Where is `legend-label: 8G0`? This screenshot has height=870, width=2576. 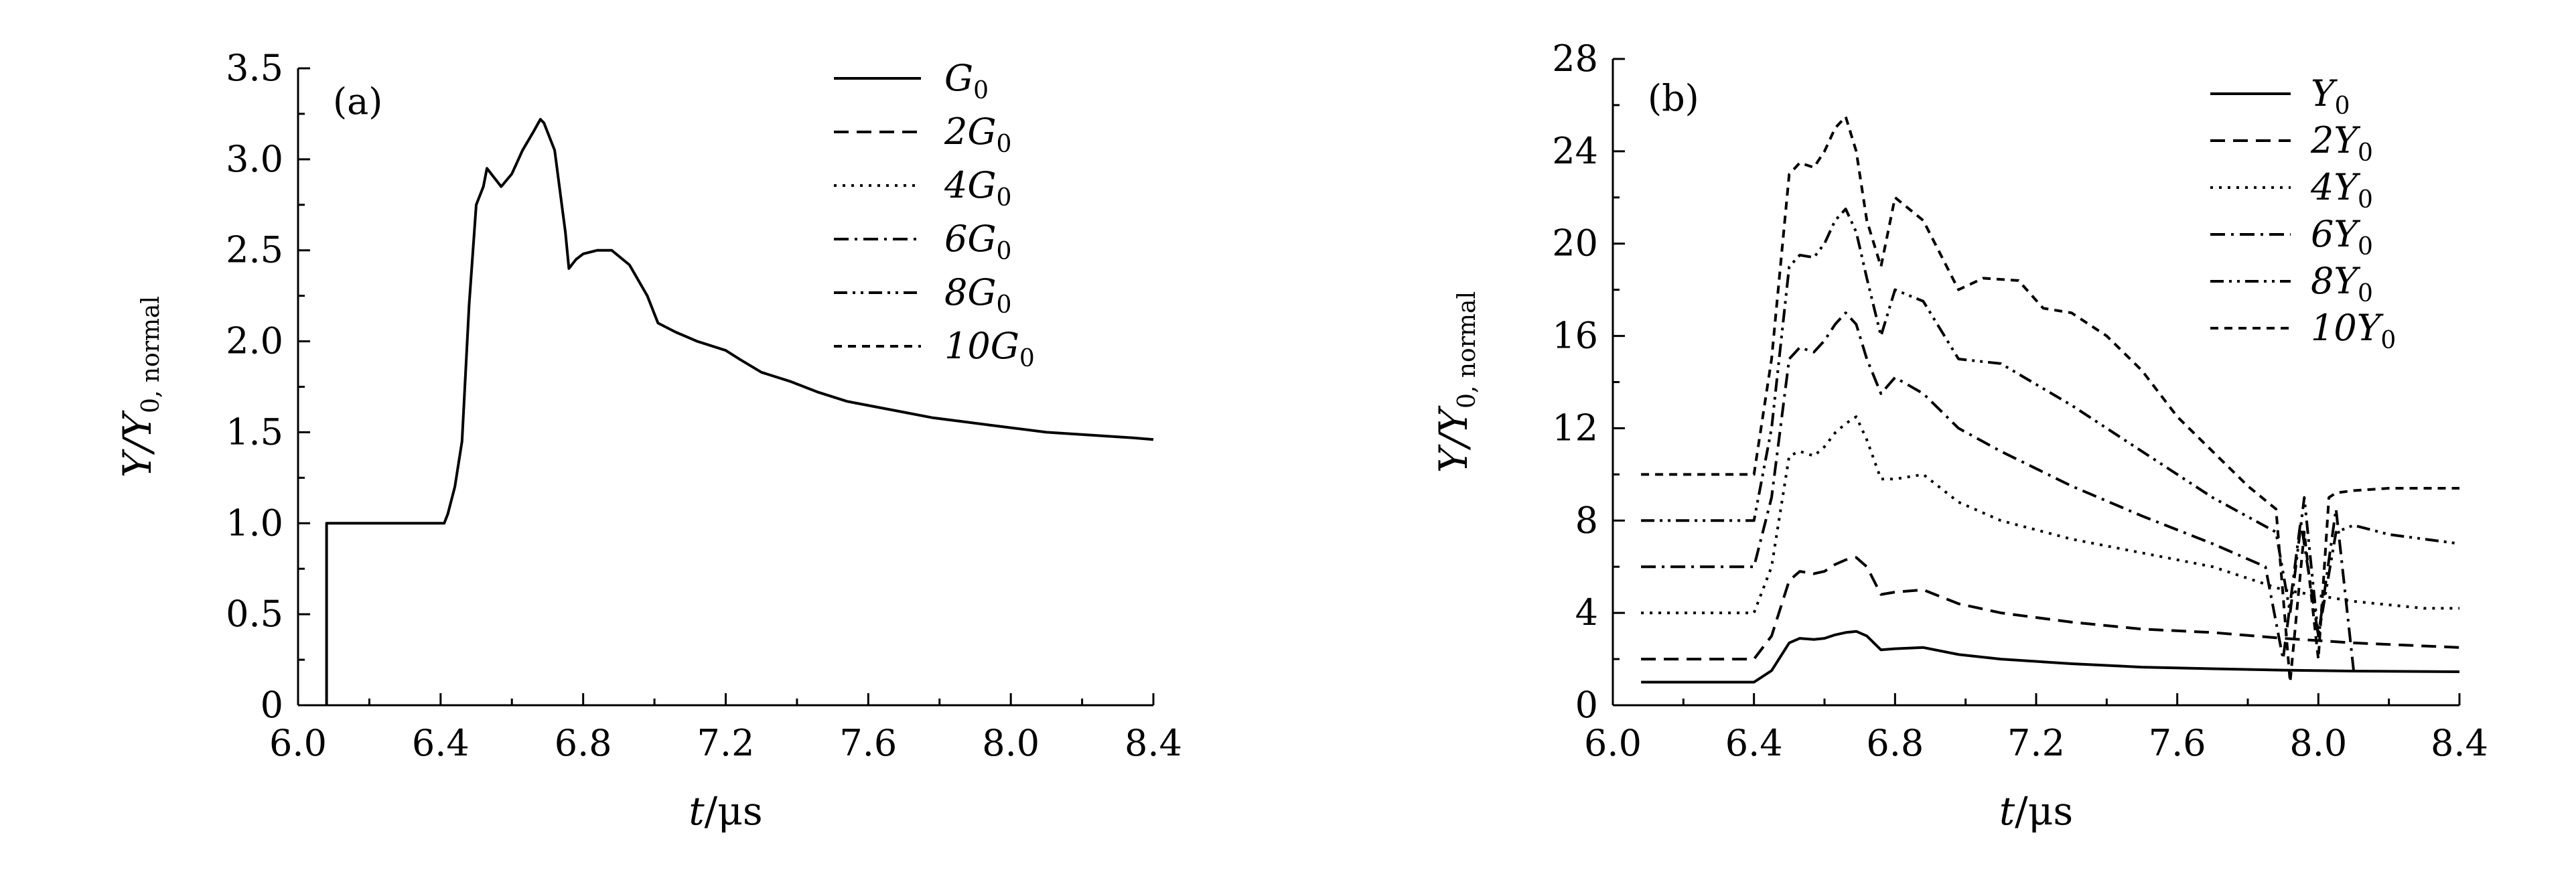 legend-label: 8G0 is located at coordinates (977, 295).